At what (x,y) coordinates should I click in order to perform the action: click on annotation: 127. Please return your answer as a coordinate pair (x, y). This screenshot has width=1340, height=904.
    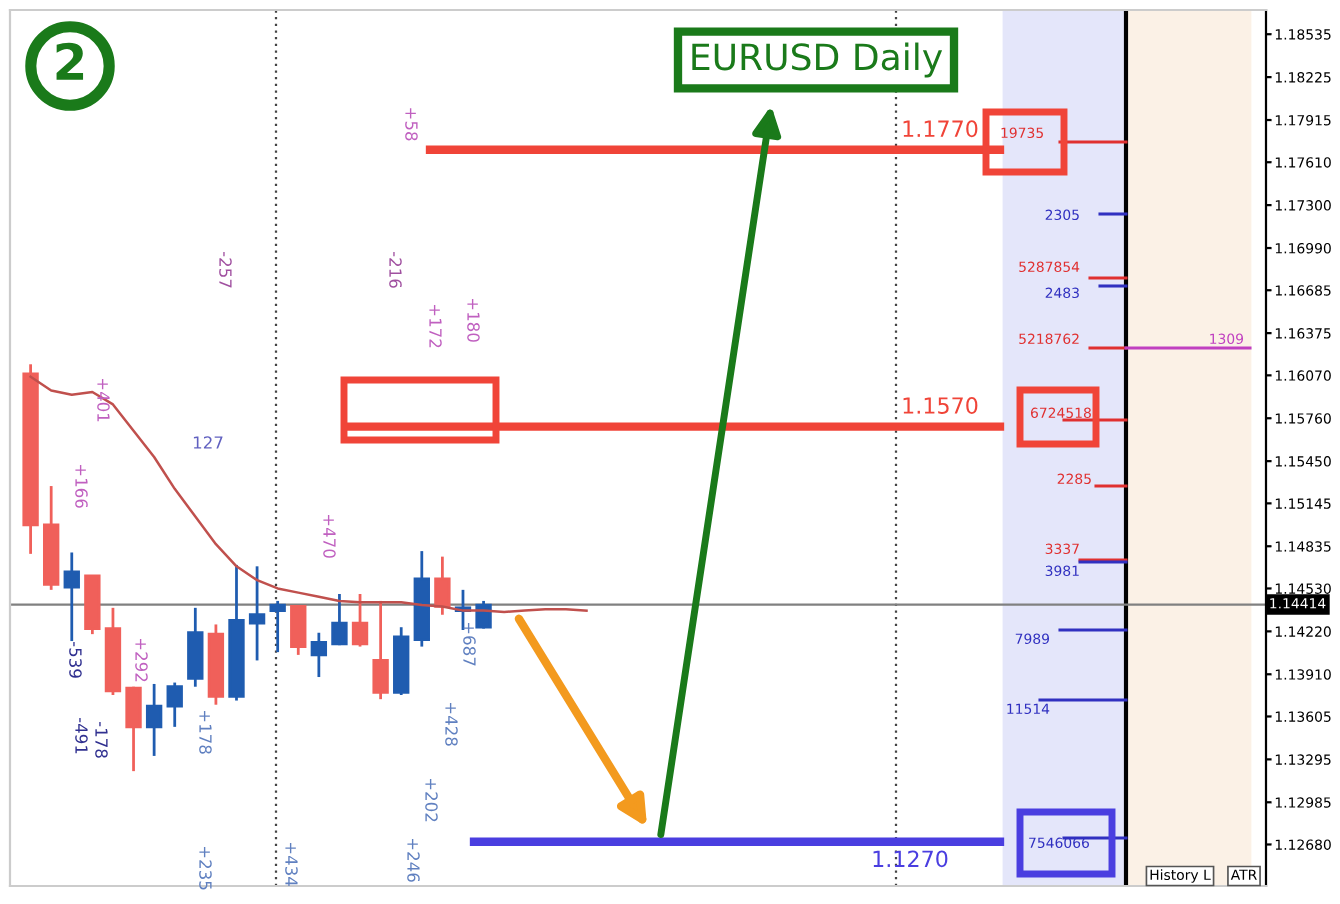
    Looking at the image, I should click on (208, 442).